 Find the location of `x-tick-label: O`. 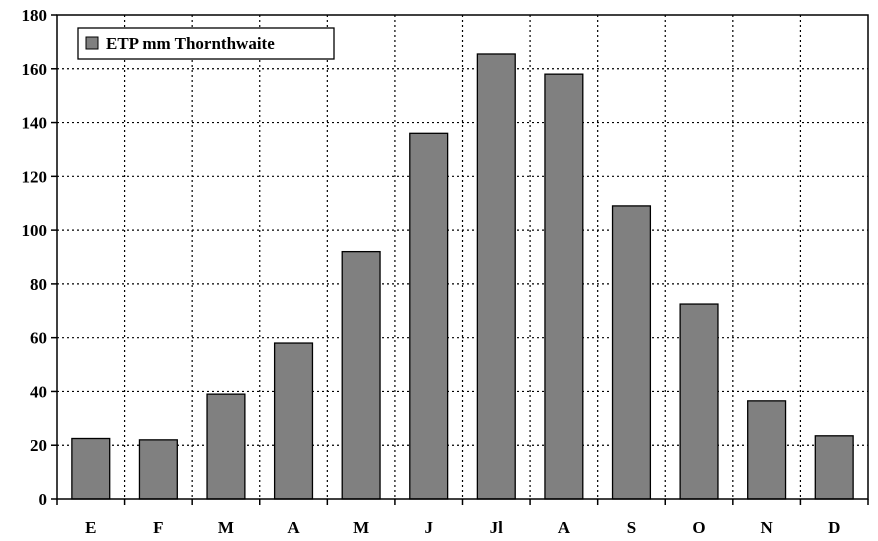

x-tick-label: O is located at coordinates (698, 527).